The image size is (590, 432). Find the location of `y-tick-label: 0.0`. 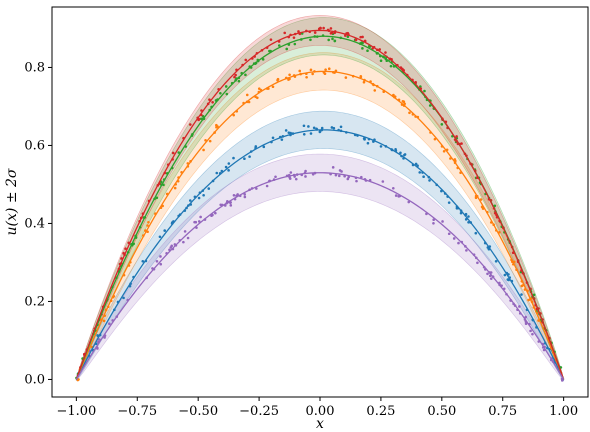

y-tick-label: 0.0 is located at coordinates (34, 379).